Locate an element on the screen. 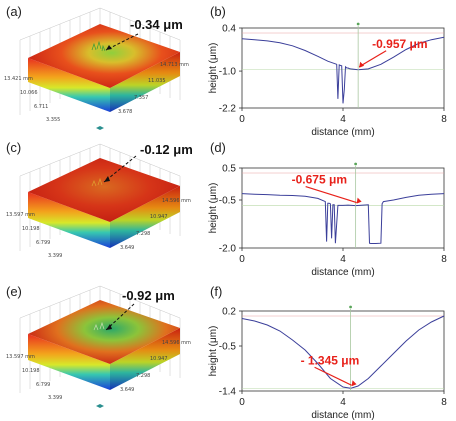  right-tick-a-2: 7.357 is located at coordinates (141, 98).